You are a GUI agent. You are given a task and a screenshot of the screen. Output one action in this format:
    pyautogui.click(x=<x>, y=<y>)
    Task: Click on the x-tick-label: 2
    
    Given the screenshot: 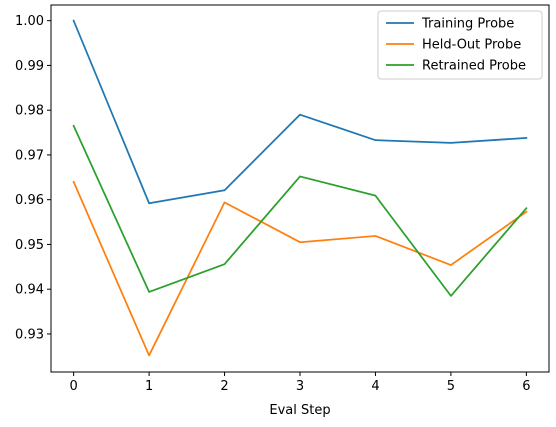 What is the action you would take?
    pyautogui.click(x=224, y=386)
    